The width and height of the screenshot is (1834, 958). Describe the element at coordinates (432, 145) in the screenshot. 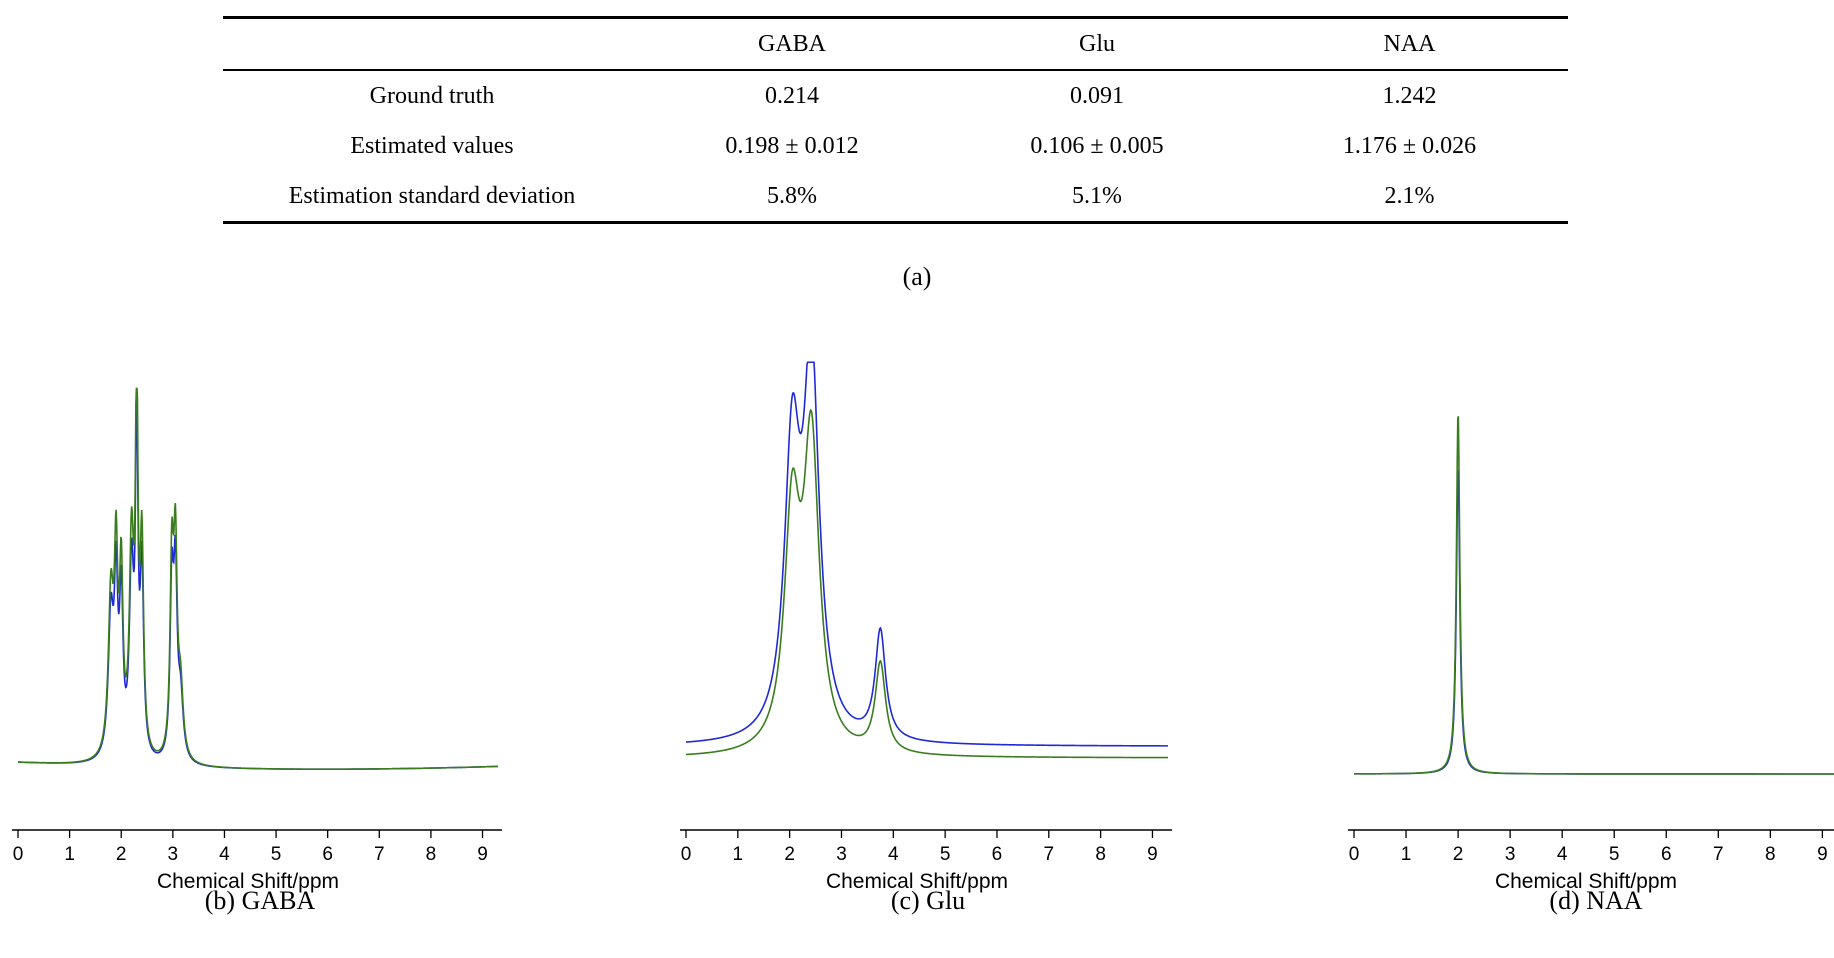

I see `table-cell: Estimated values` at that location.